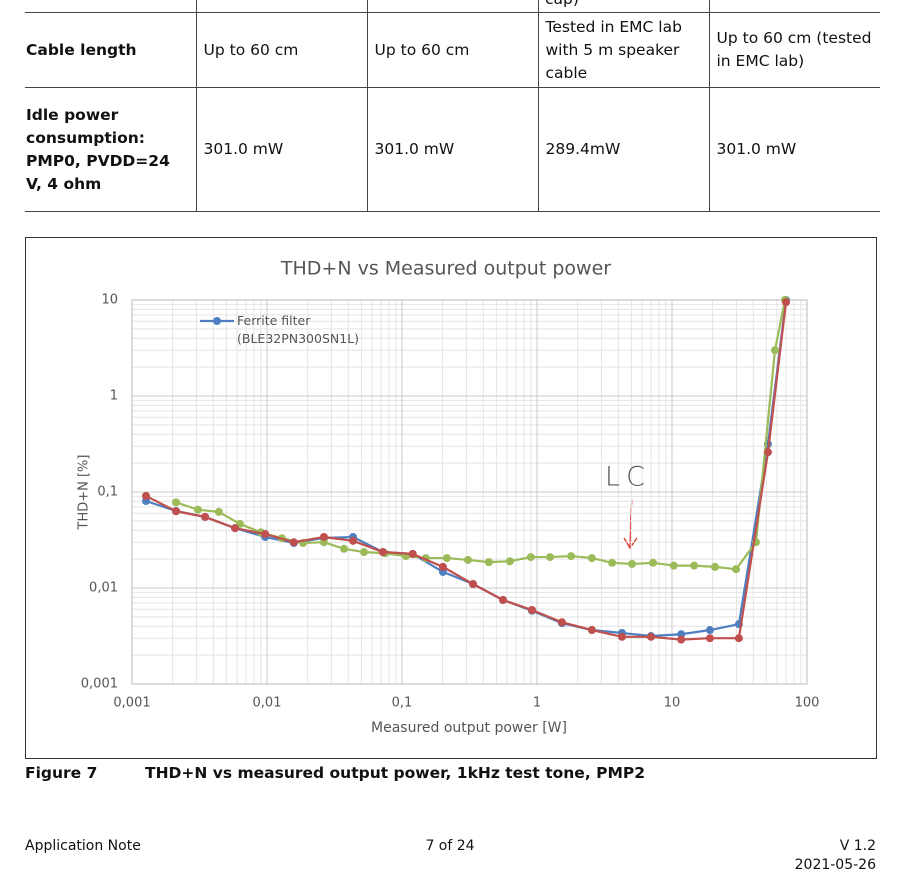 This screenshot has height=885, width=917. I want to click on x-tick-label: 100, so click(807, 703).